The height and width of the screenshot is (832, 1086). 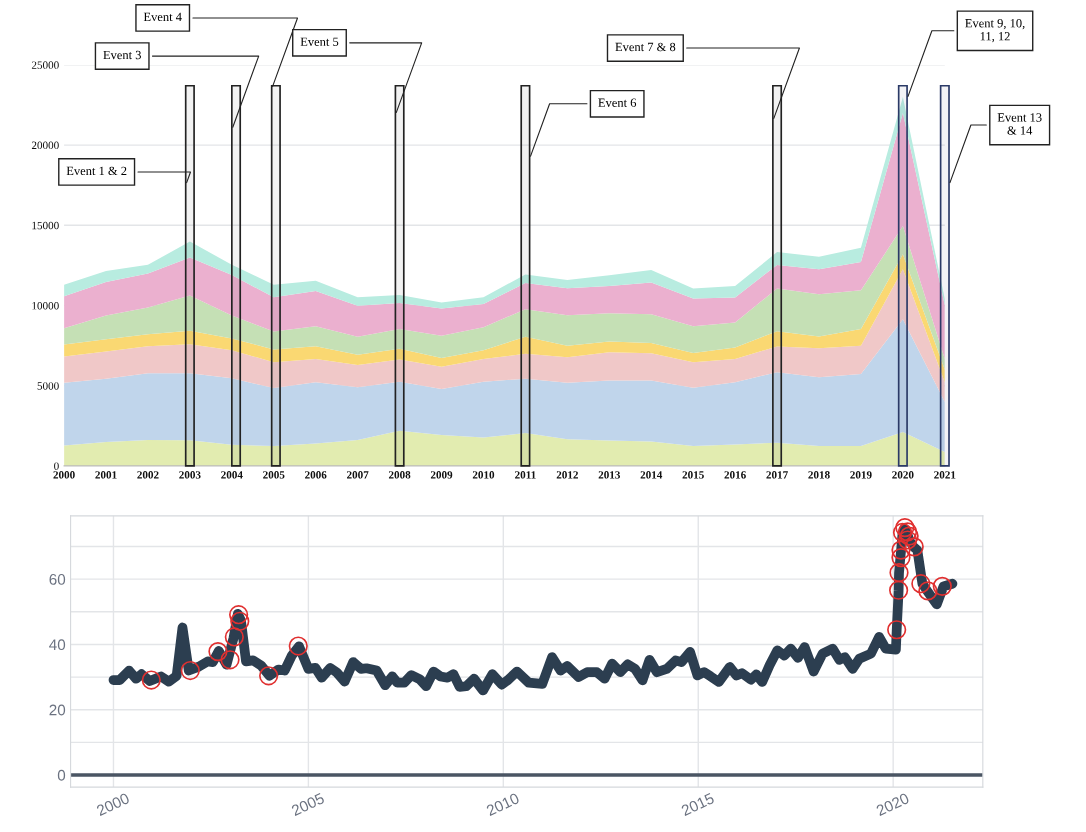 What do you see at coordinates (122, 55) in the screenshot?
I see `band-label: Event 3` at bounding box center [122, 55].